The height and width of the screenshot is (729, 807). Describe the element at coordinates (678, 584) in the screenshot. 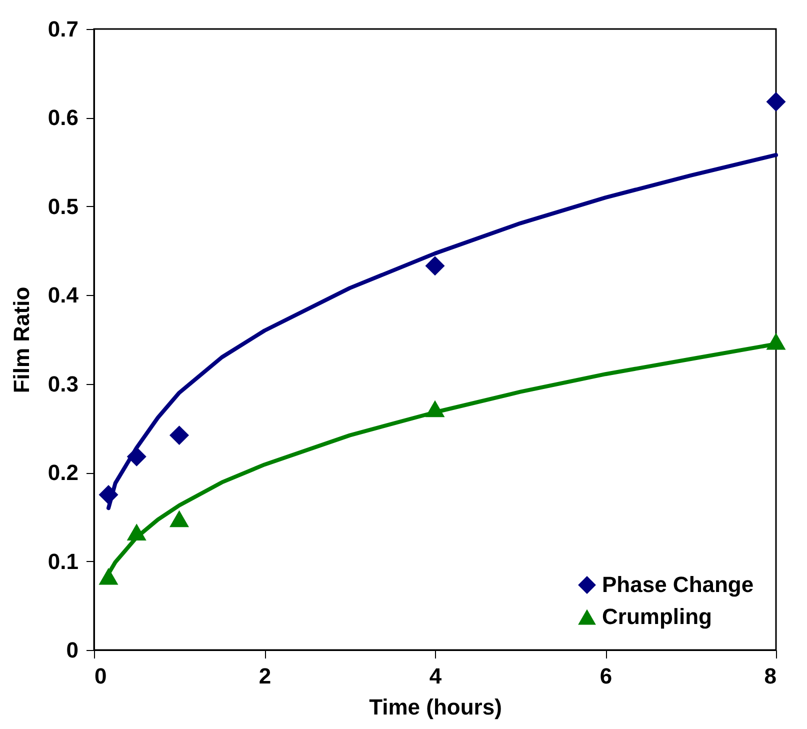

I see `legend-label: Phase Change` at that location.